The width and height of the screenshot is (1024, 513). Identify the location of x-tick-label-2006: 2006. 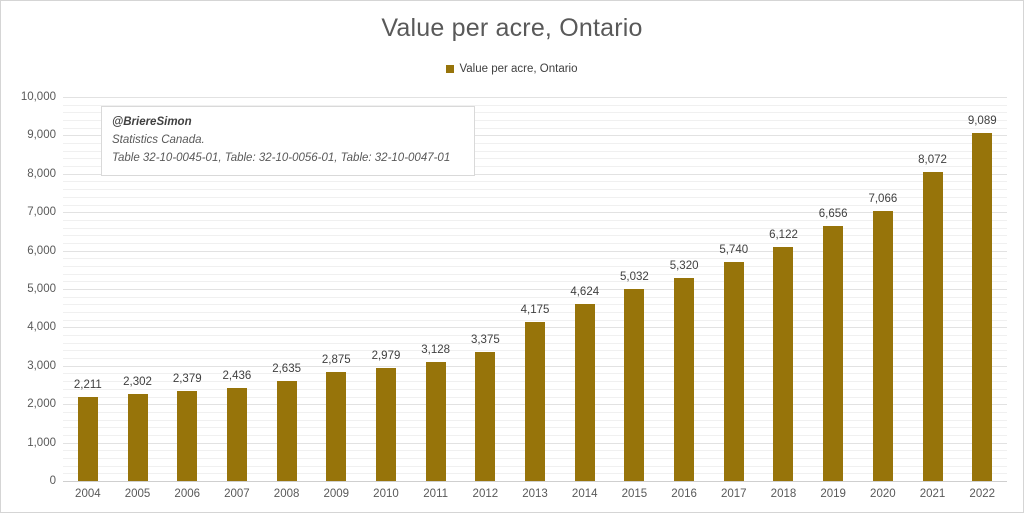
(187, 494).